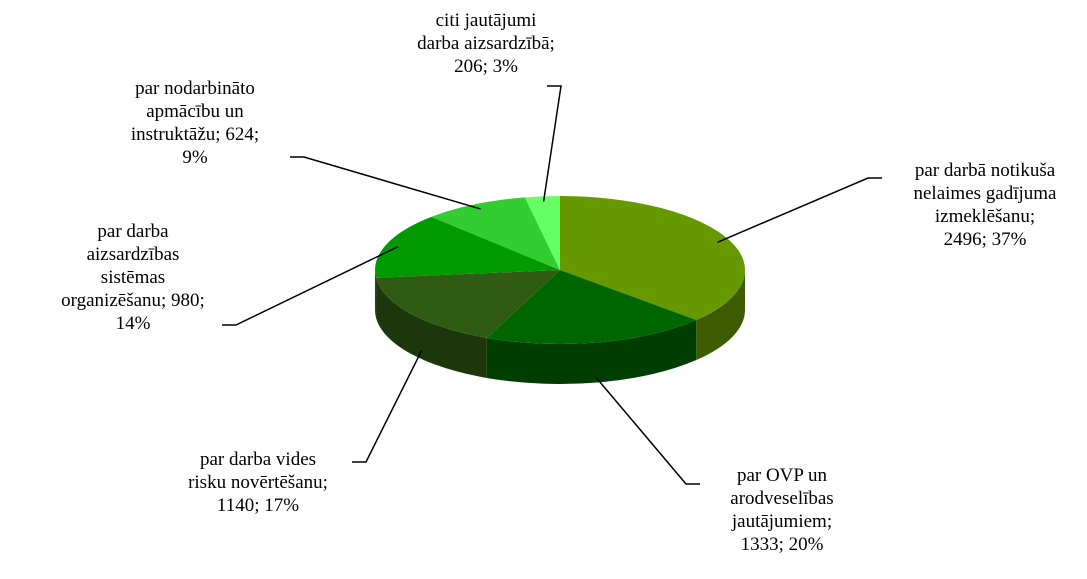  Describe the element at coordinates (133, 231) in the screenshot. I see `data-label-line: par darba` at that location.